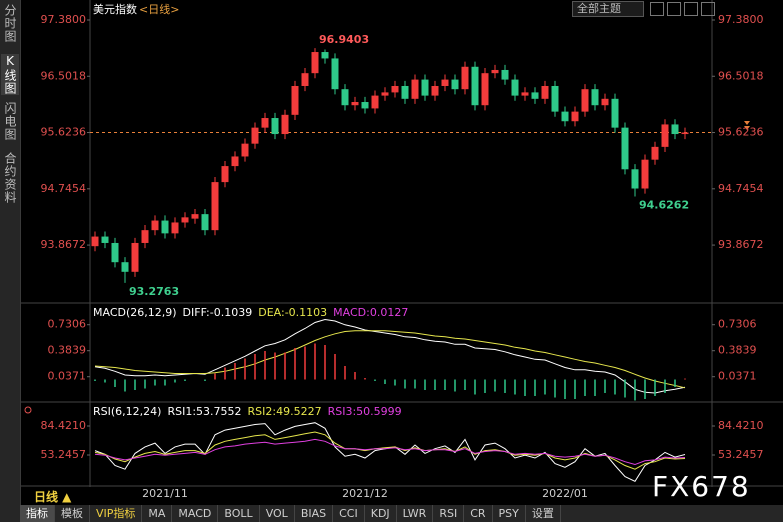 The height and width of the screenshot is (522, 783). Describe the element at coordinates (10, 121) in the screenshot. I see `sidebar-tab: 闪电图` at that location.